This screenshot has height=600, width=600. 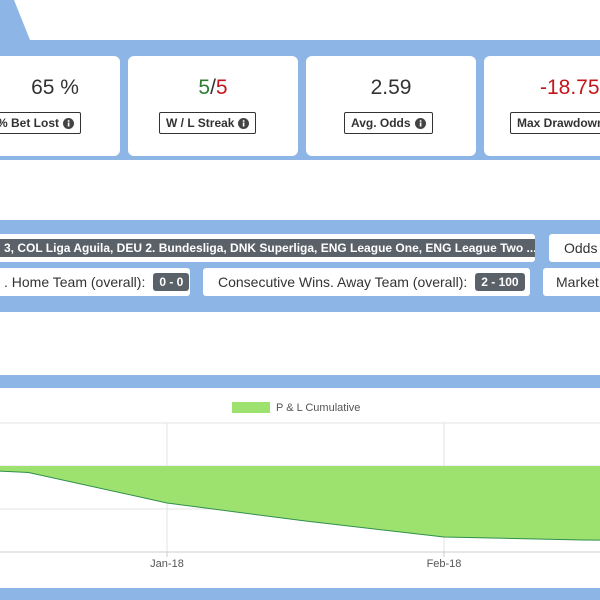 What do you see at coordinates (500, 282) in the screenshot?
I see `filter-tag: 2 - 100` at bounding box center [500, 282].